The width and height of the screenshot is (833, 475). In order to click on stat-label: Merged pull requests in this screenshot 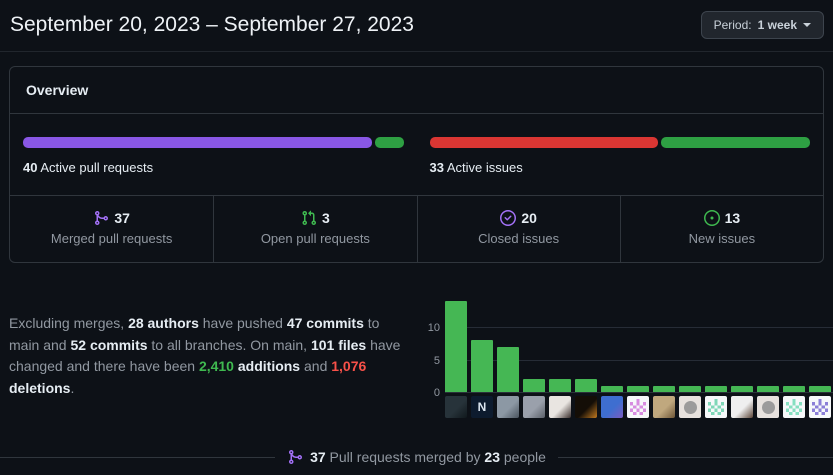, I will do `click(111, 238)`.